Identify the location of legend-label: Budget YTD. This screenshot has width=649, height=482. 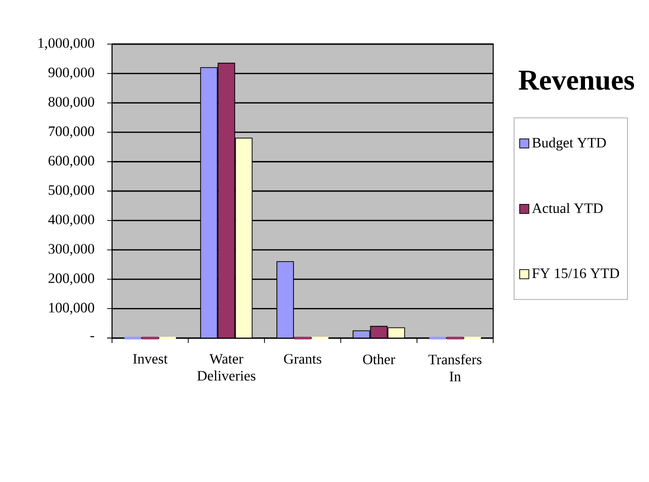
(569, 143).